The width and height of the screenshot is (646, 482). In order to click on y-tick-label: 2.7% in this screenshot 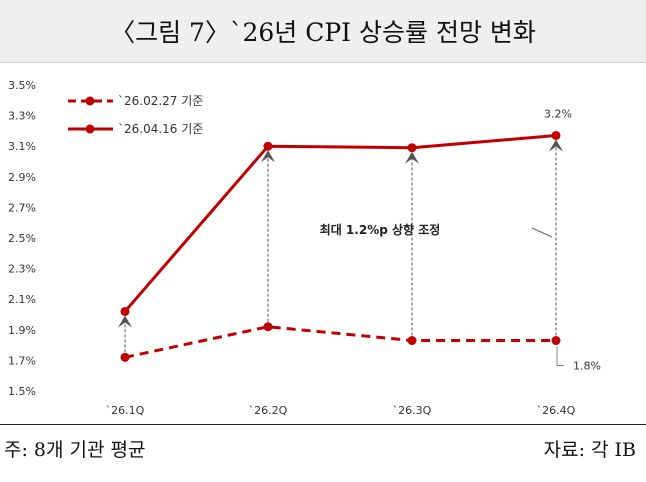, I will do `click(22, 207)`.